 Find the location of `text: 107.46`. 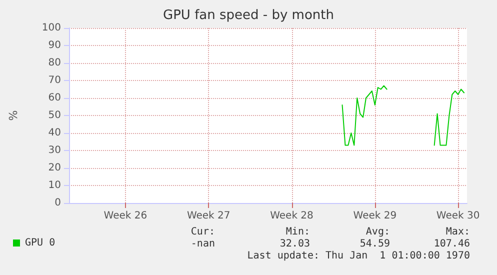

text: 107.46 is located at coordinates (452, 244).